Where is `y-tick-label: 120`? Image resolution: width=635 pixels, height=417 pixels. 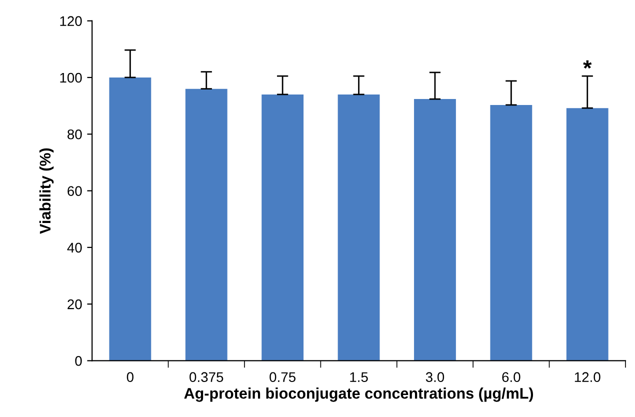 y-tick-label: 120 is located at coordinates (71, 21).